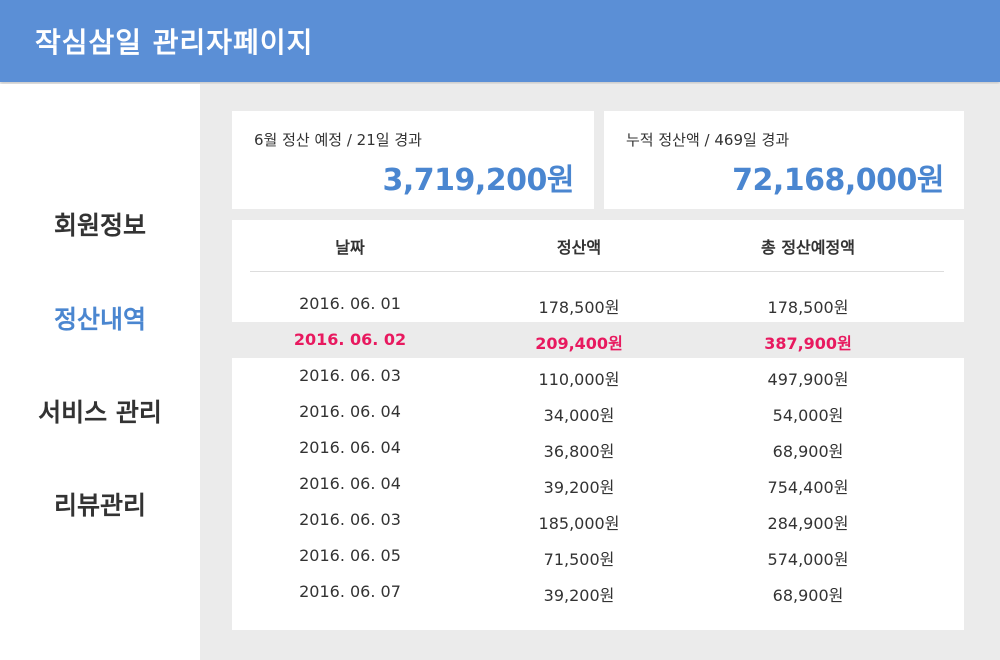  I want to click on cumulative-settlement-card: 누적 정산액 / 469일 경과 72,168,000원, so click(784, 160).